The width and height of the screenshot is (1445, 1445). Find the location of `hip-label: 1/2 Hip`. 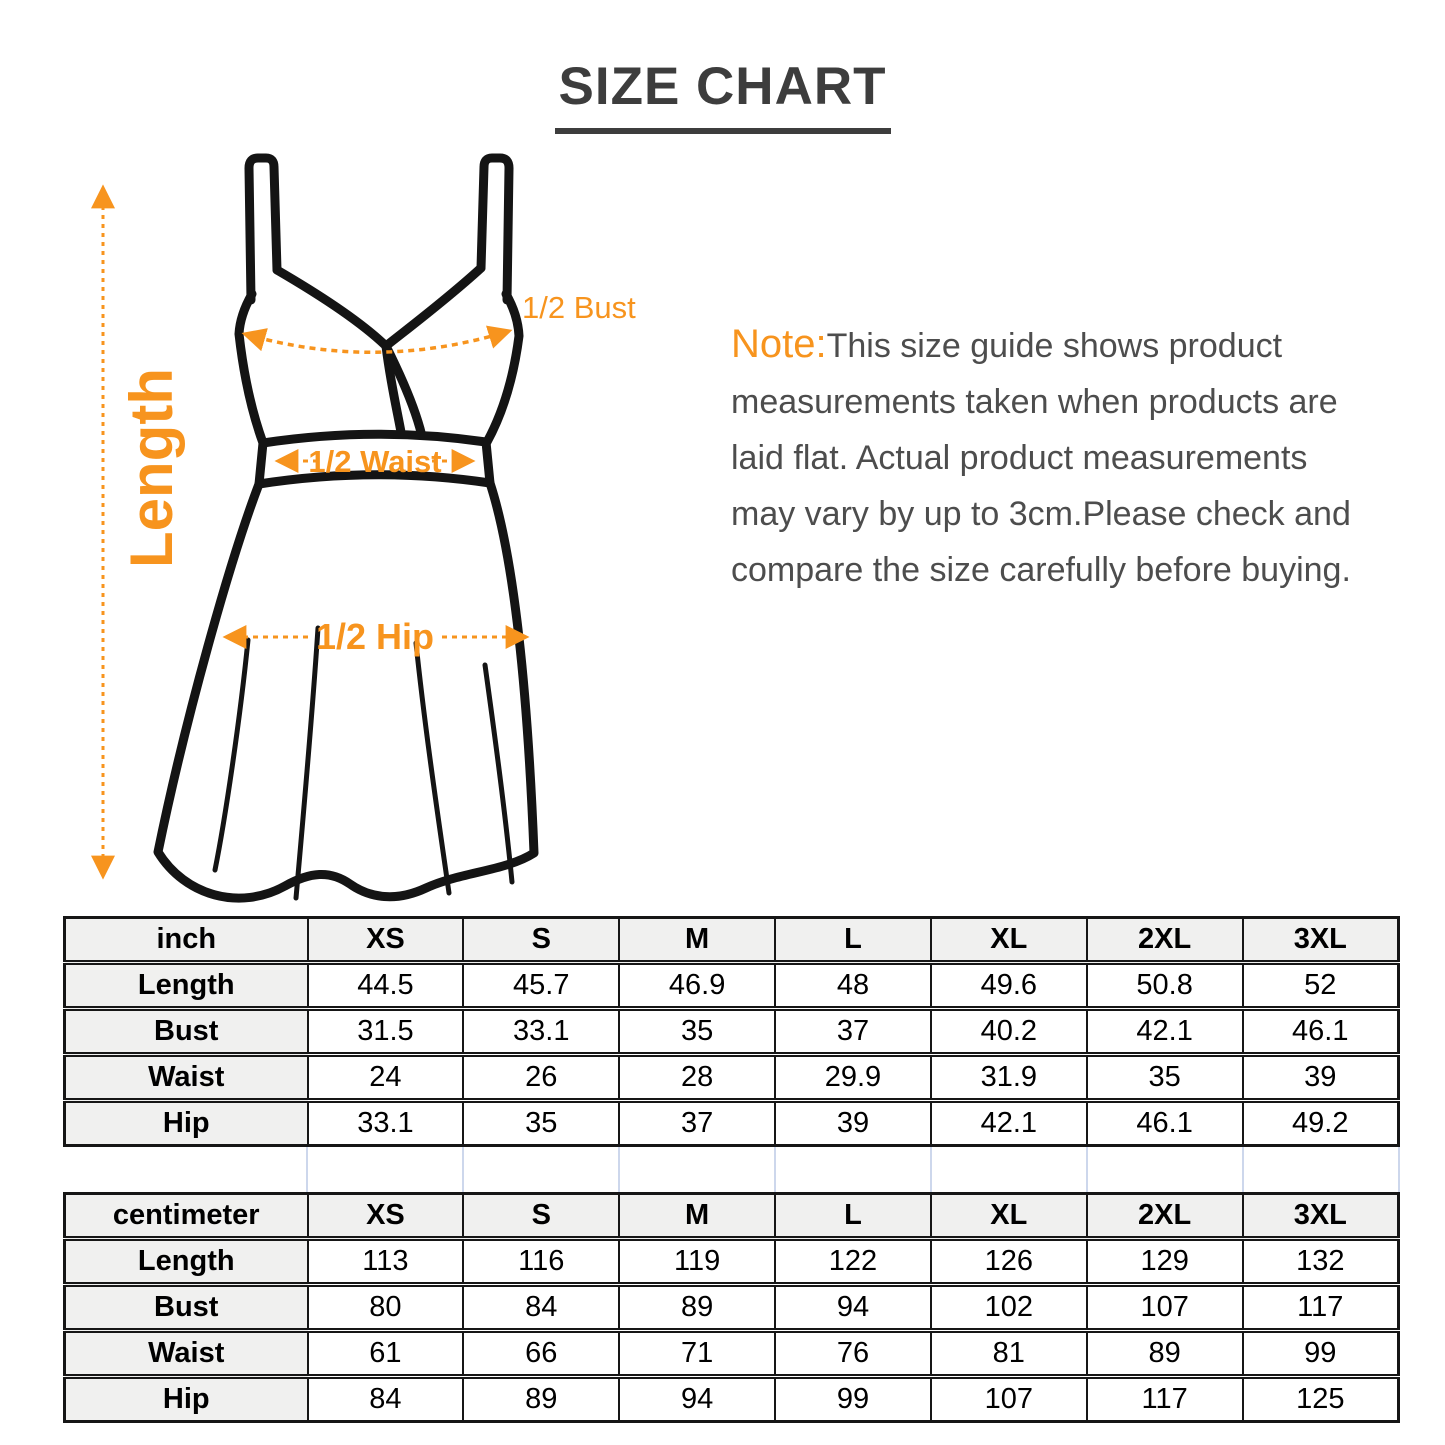

hip-label: 1/2 Hip is located at coordinates (375, 636).